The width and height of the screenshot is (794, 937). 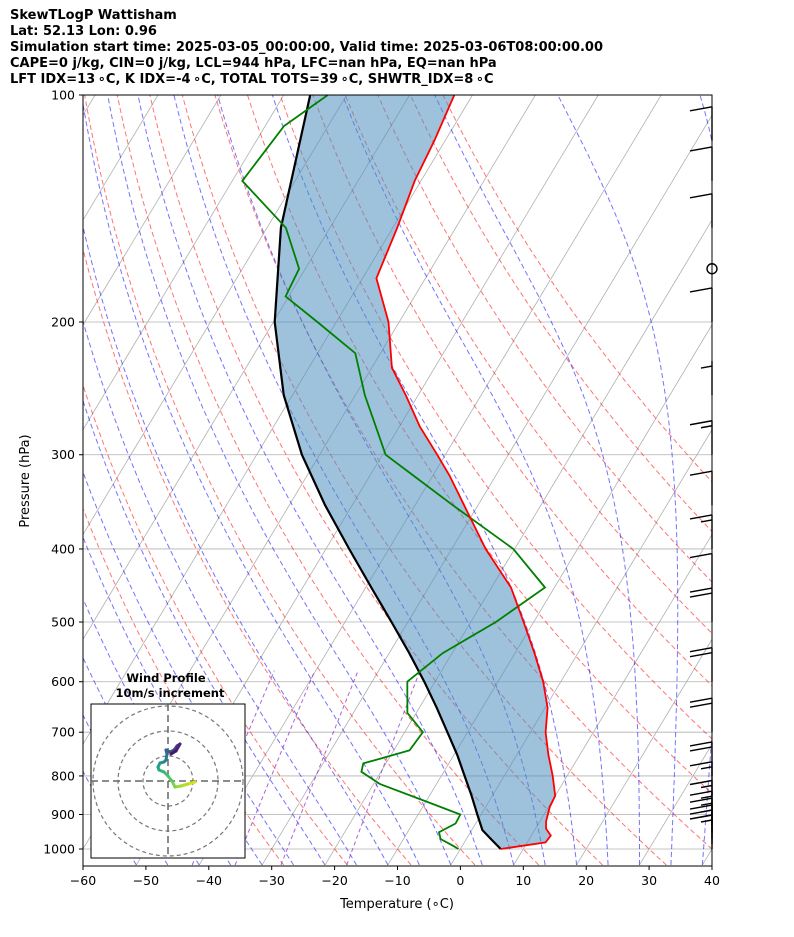 I want to click on location-line: Lat: 52.13 Lon: 0.96, so click(x=83, y=31).